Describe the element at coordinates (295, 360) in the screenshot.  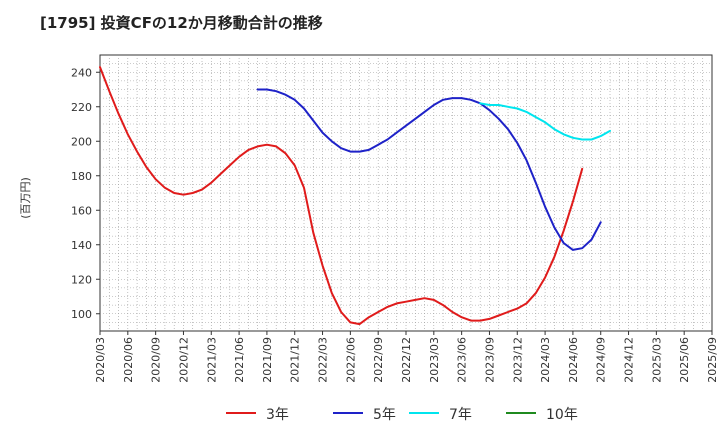
I see `x-tick-label: 2021/12` at that location.